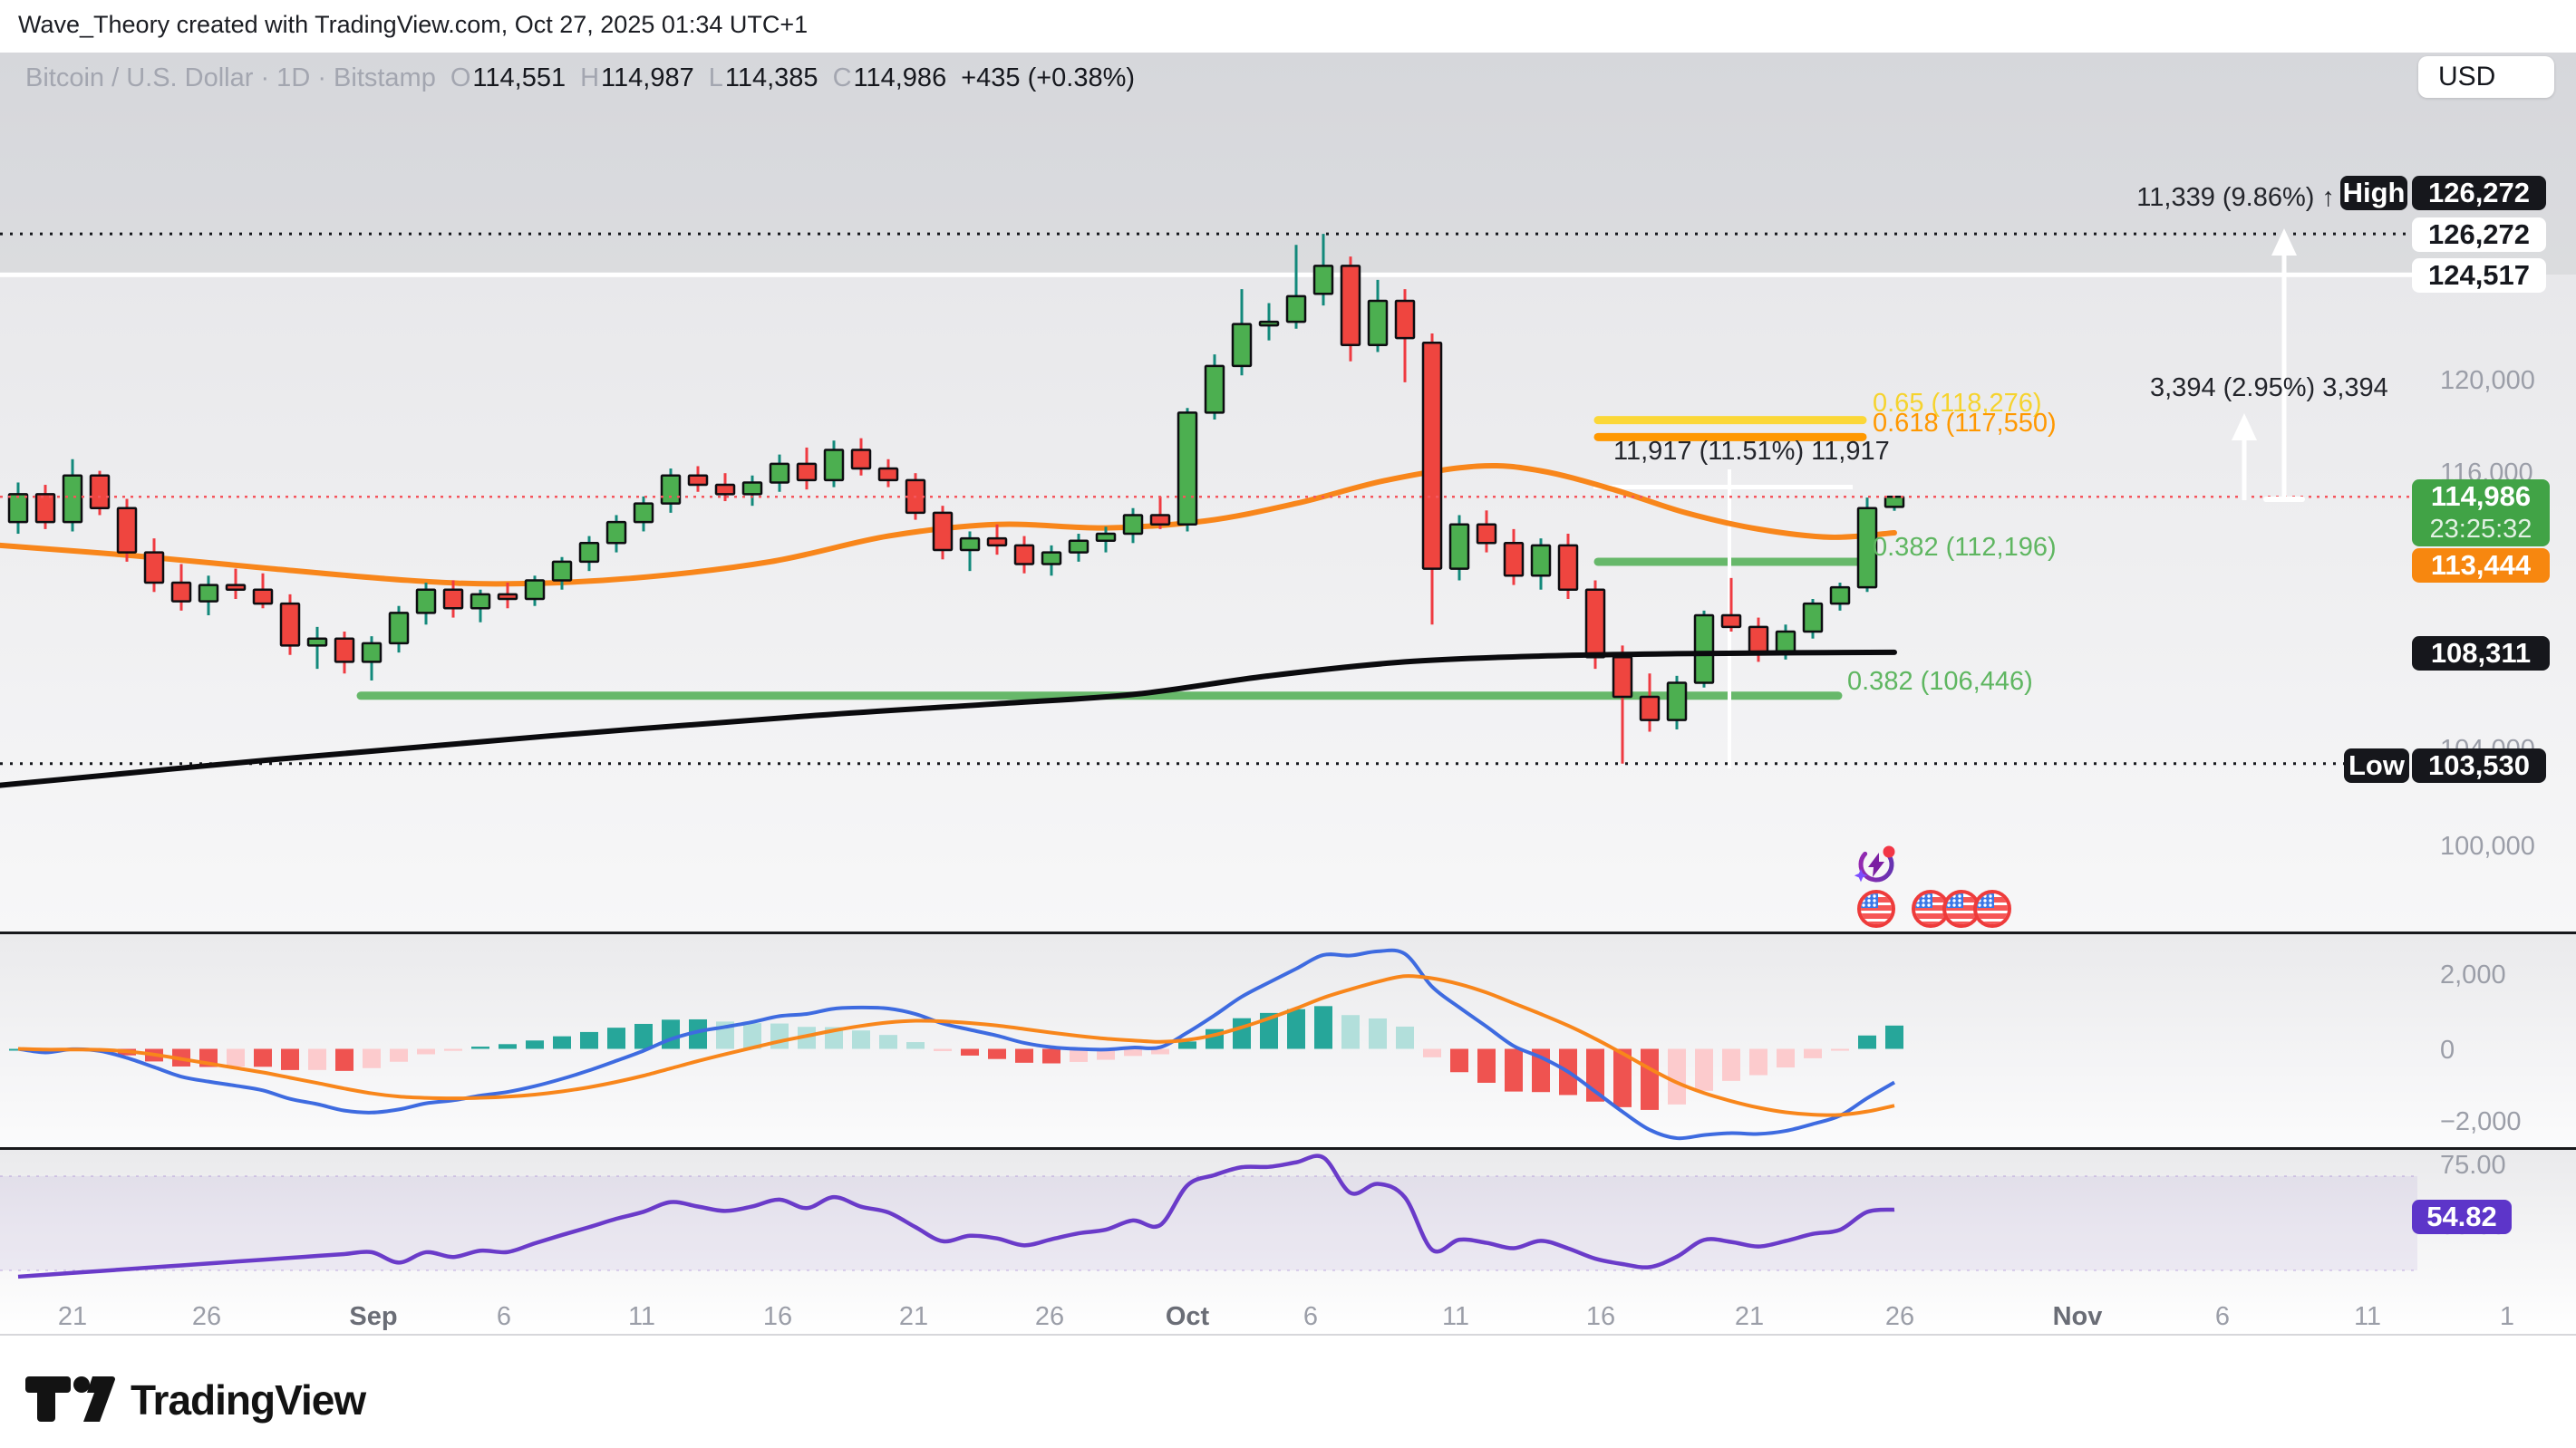 The image size is (2576, 1448). I want to click on tradingview-logo-mark, so click(70, 1399).